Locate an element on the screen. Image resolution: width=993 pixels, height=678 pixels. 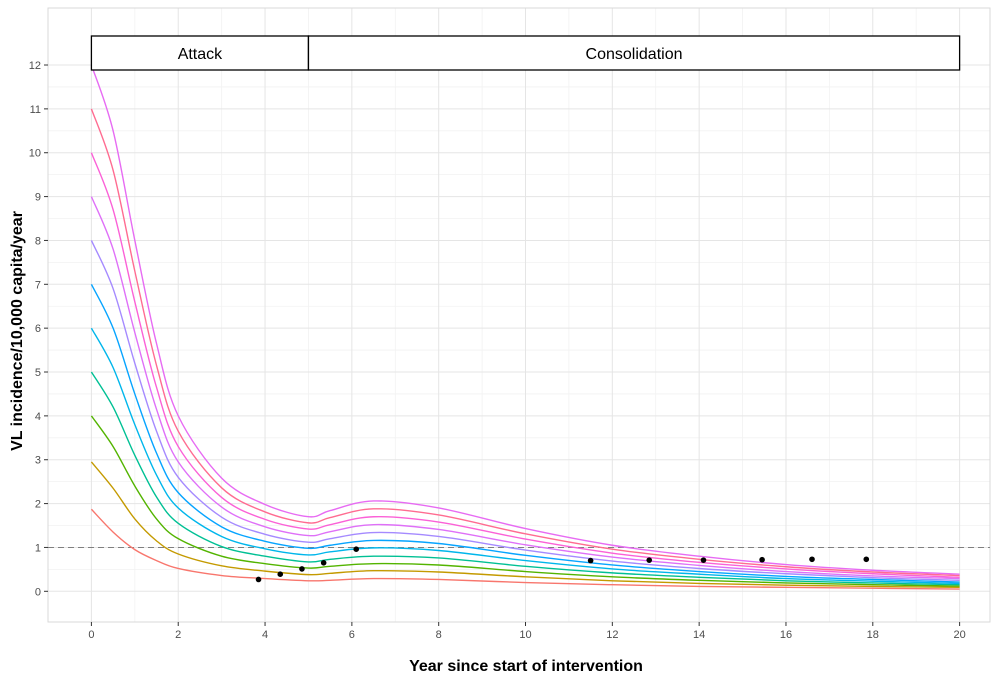
y-tick-label: 7 is located at coordinates (38, 285).